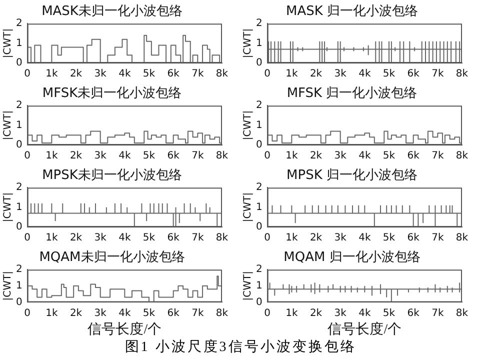 Image resolution: width=481 pixels, height=360 pixels. I want to click on chart-title: MASK未归一化小波包络, so click(112, 12).